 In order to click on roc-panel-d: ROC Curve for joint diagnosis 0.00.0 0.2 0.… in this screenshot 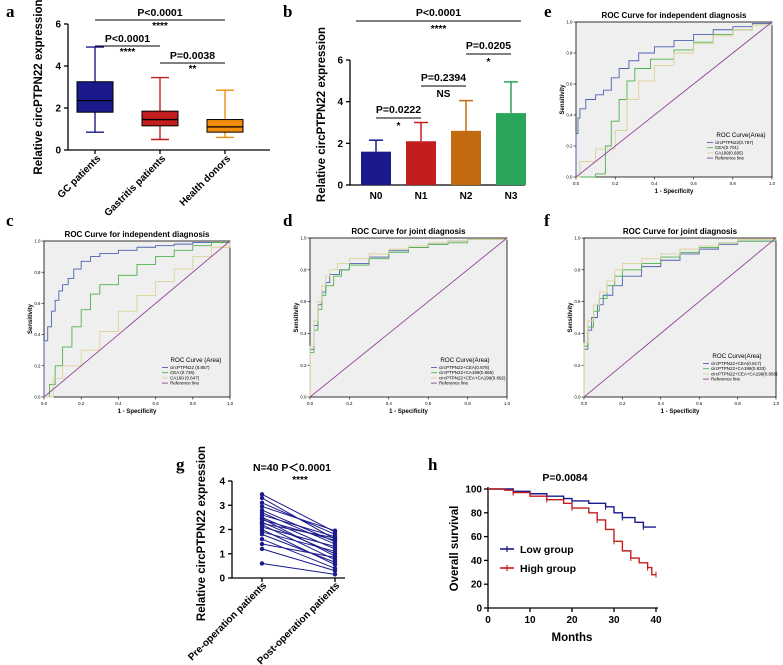, I will do `click(402, 321)`.